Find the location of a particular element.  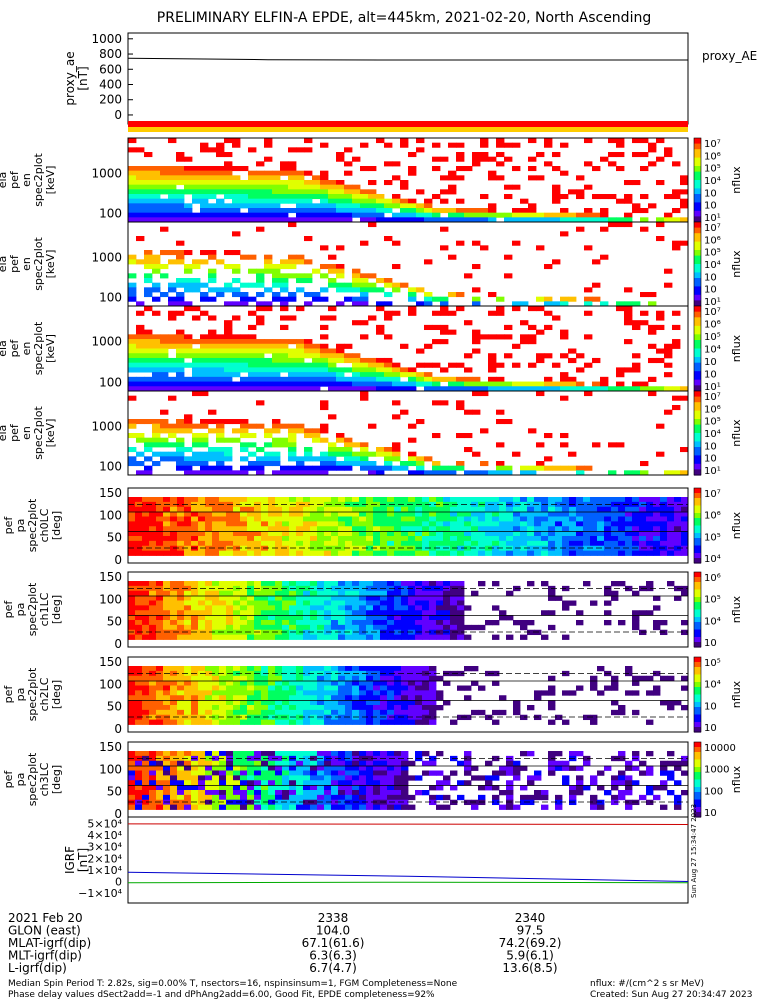

y-axis-label: elapefpaspec2plotch1LC[deg] is located at coordinates (31, 609).